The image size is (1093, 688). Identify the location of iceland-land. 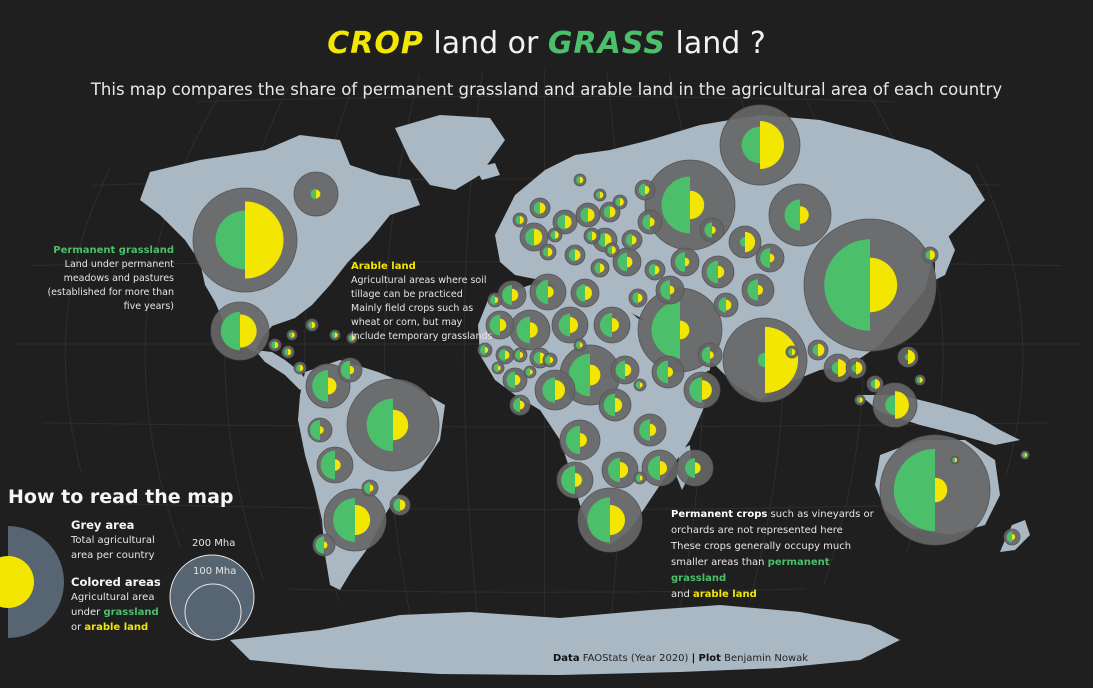
(487, 171).